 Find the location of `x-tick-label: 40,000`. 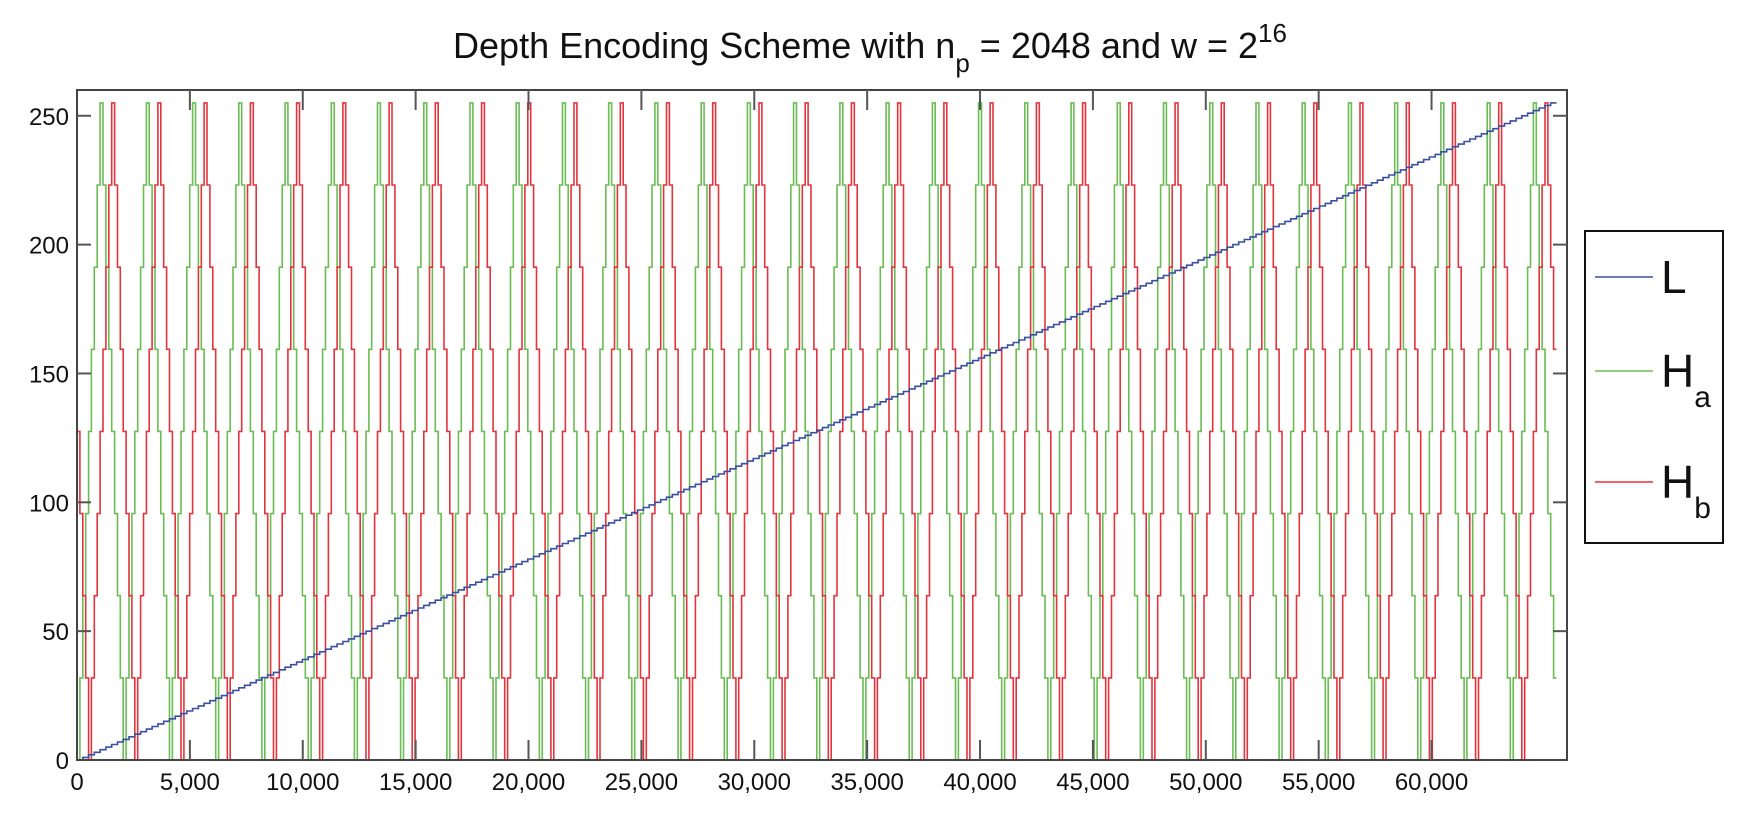

x-tick-label: 40,000 is located at coordinates (979, 782).